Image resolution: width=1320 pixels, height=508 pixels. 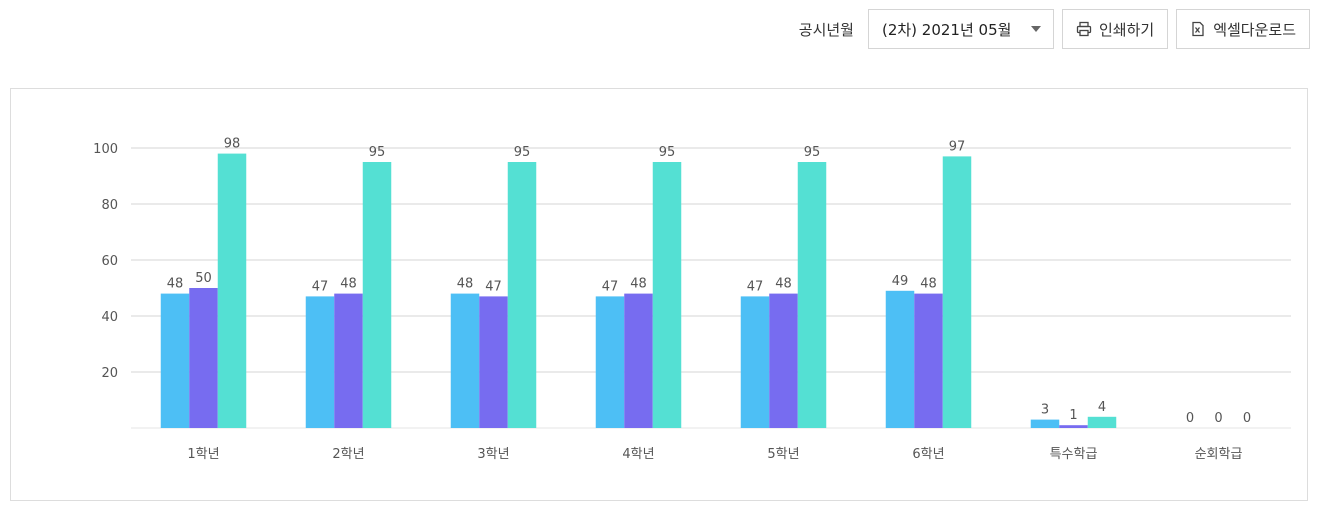 What do you see at coordinates (957, 146) in the screenshot?
I see `data-label: 97` at bounding box center [957, 146].